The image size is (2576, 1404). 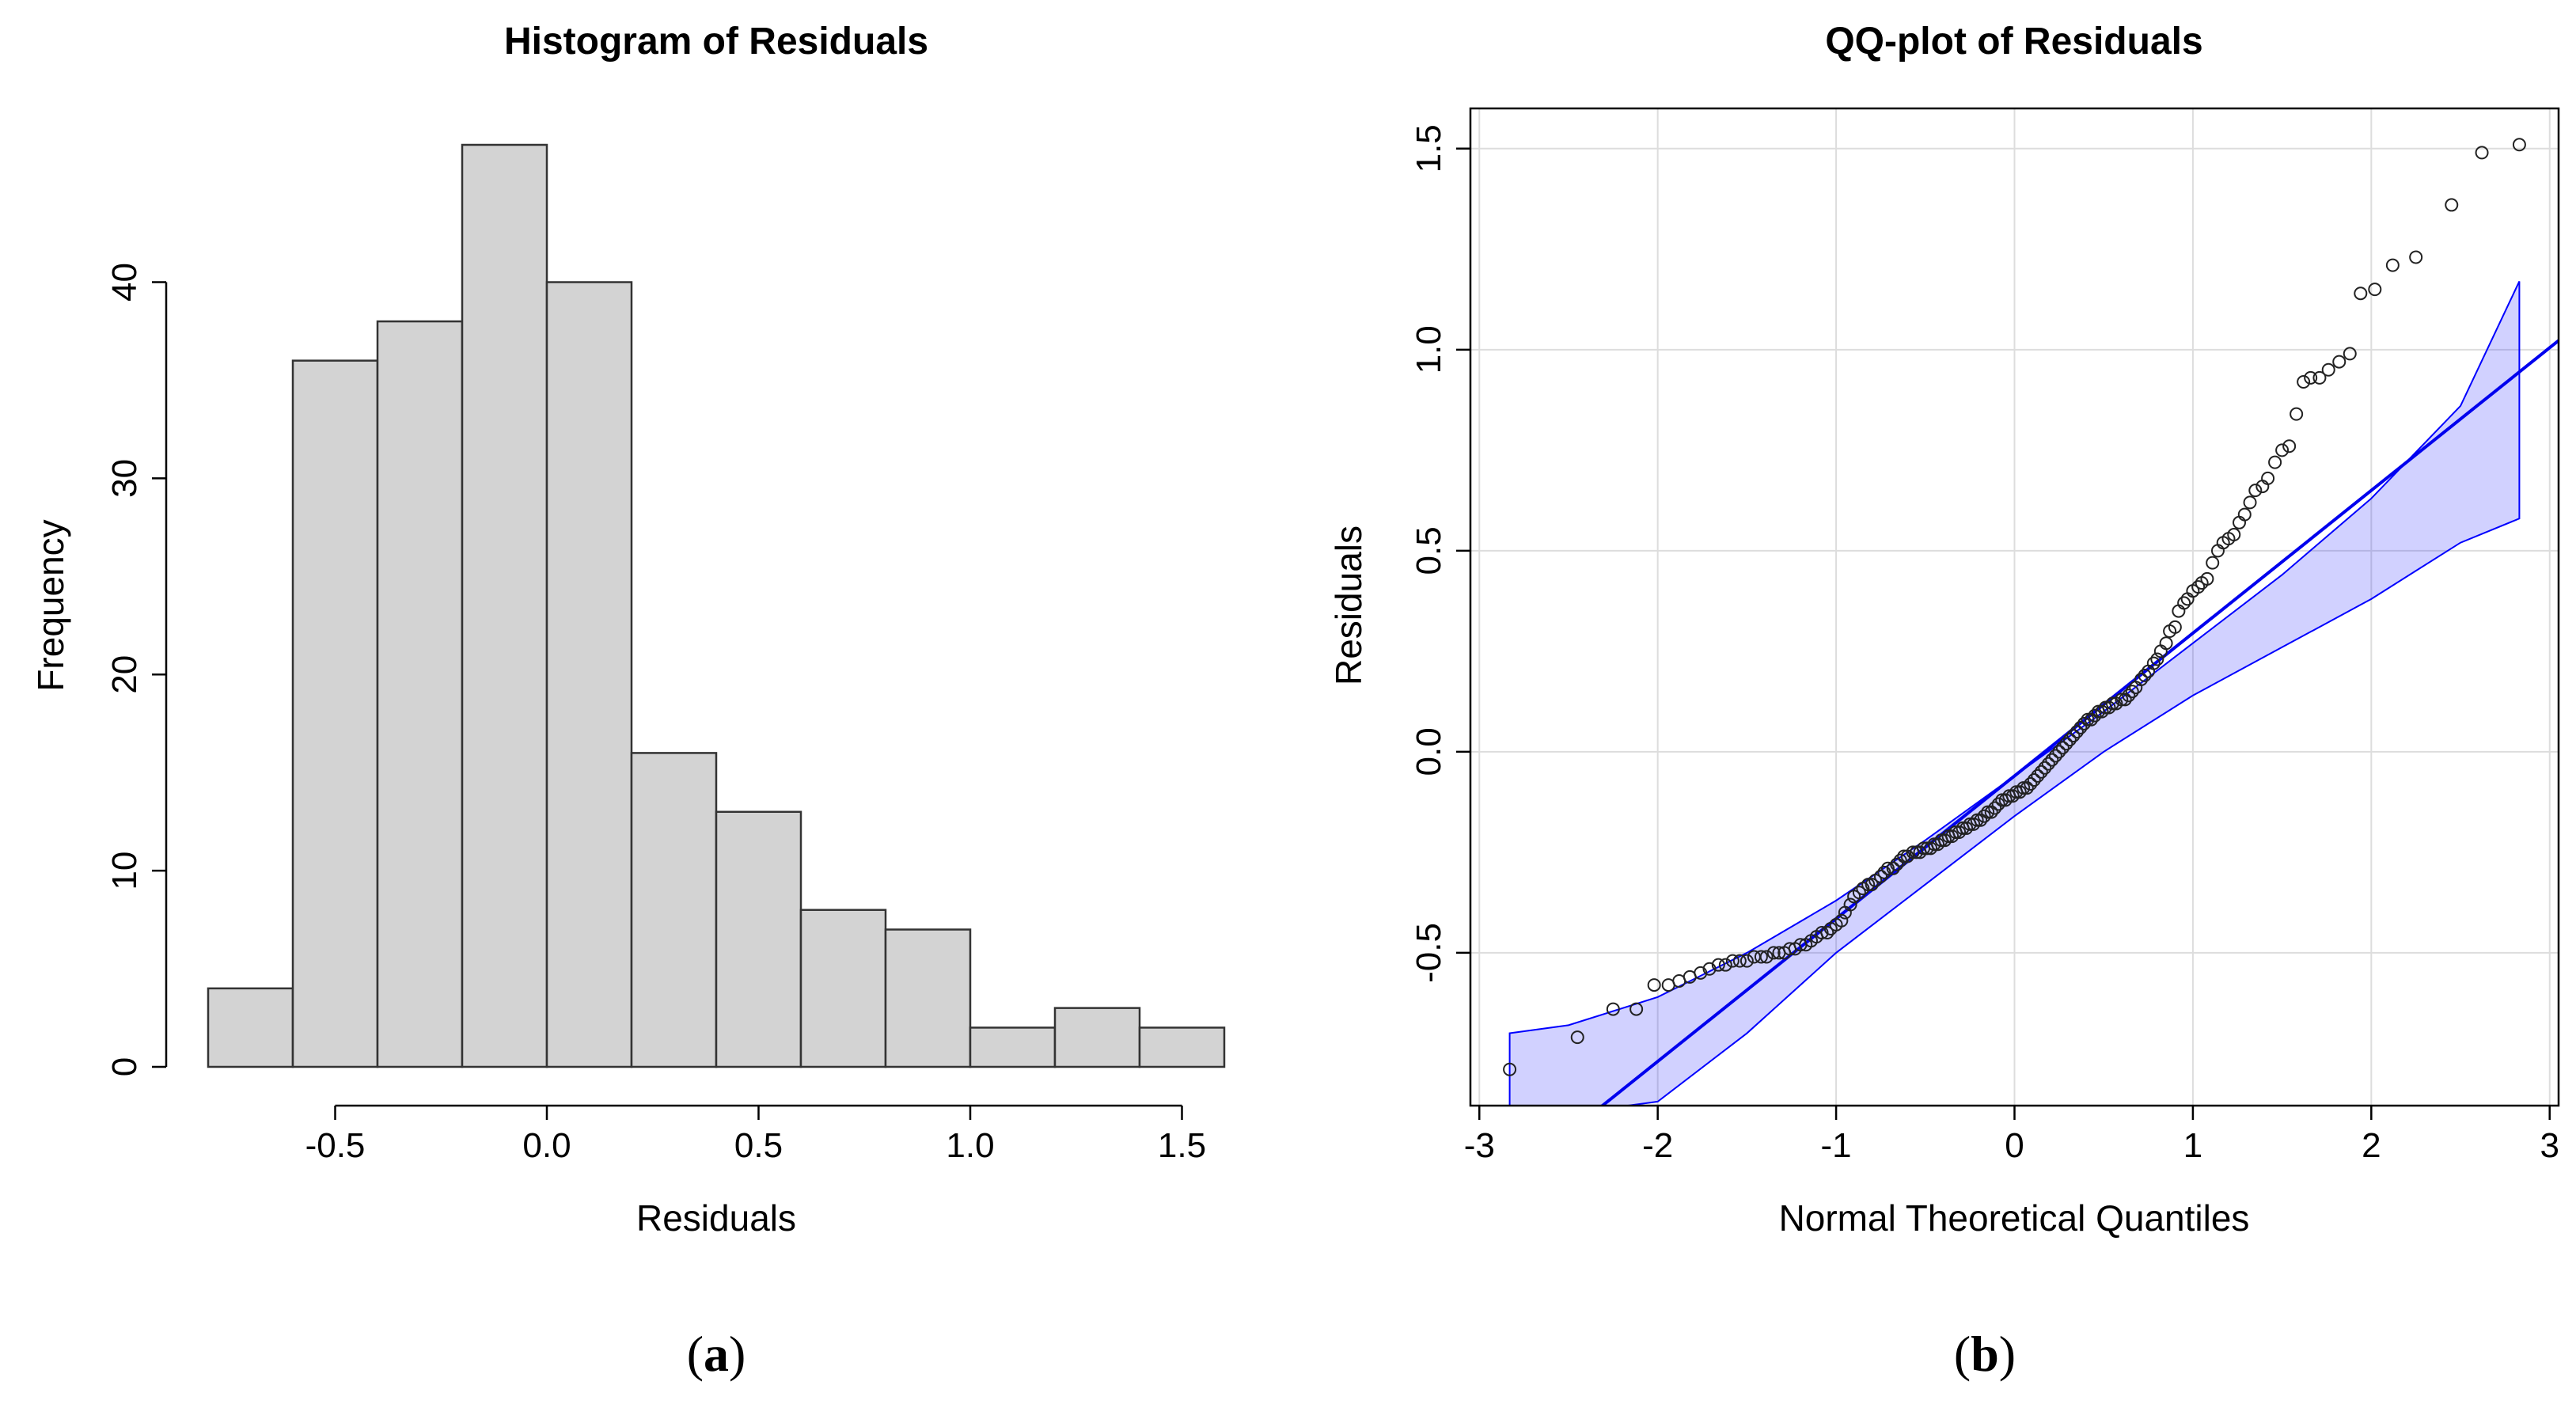 What do you see at coordinates (124, 674) in the screenshot?
I see `histogram-y-tick-label: 20` at bounding box center [124, 674].